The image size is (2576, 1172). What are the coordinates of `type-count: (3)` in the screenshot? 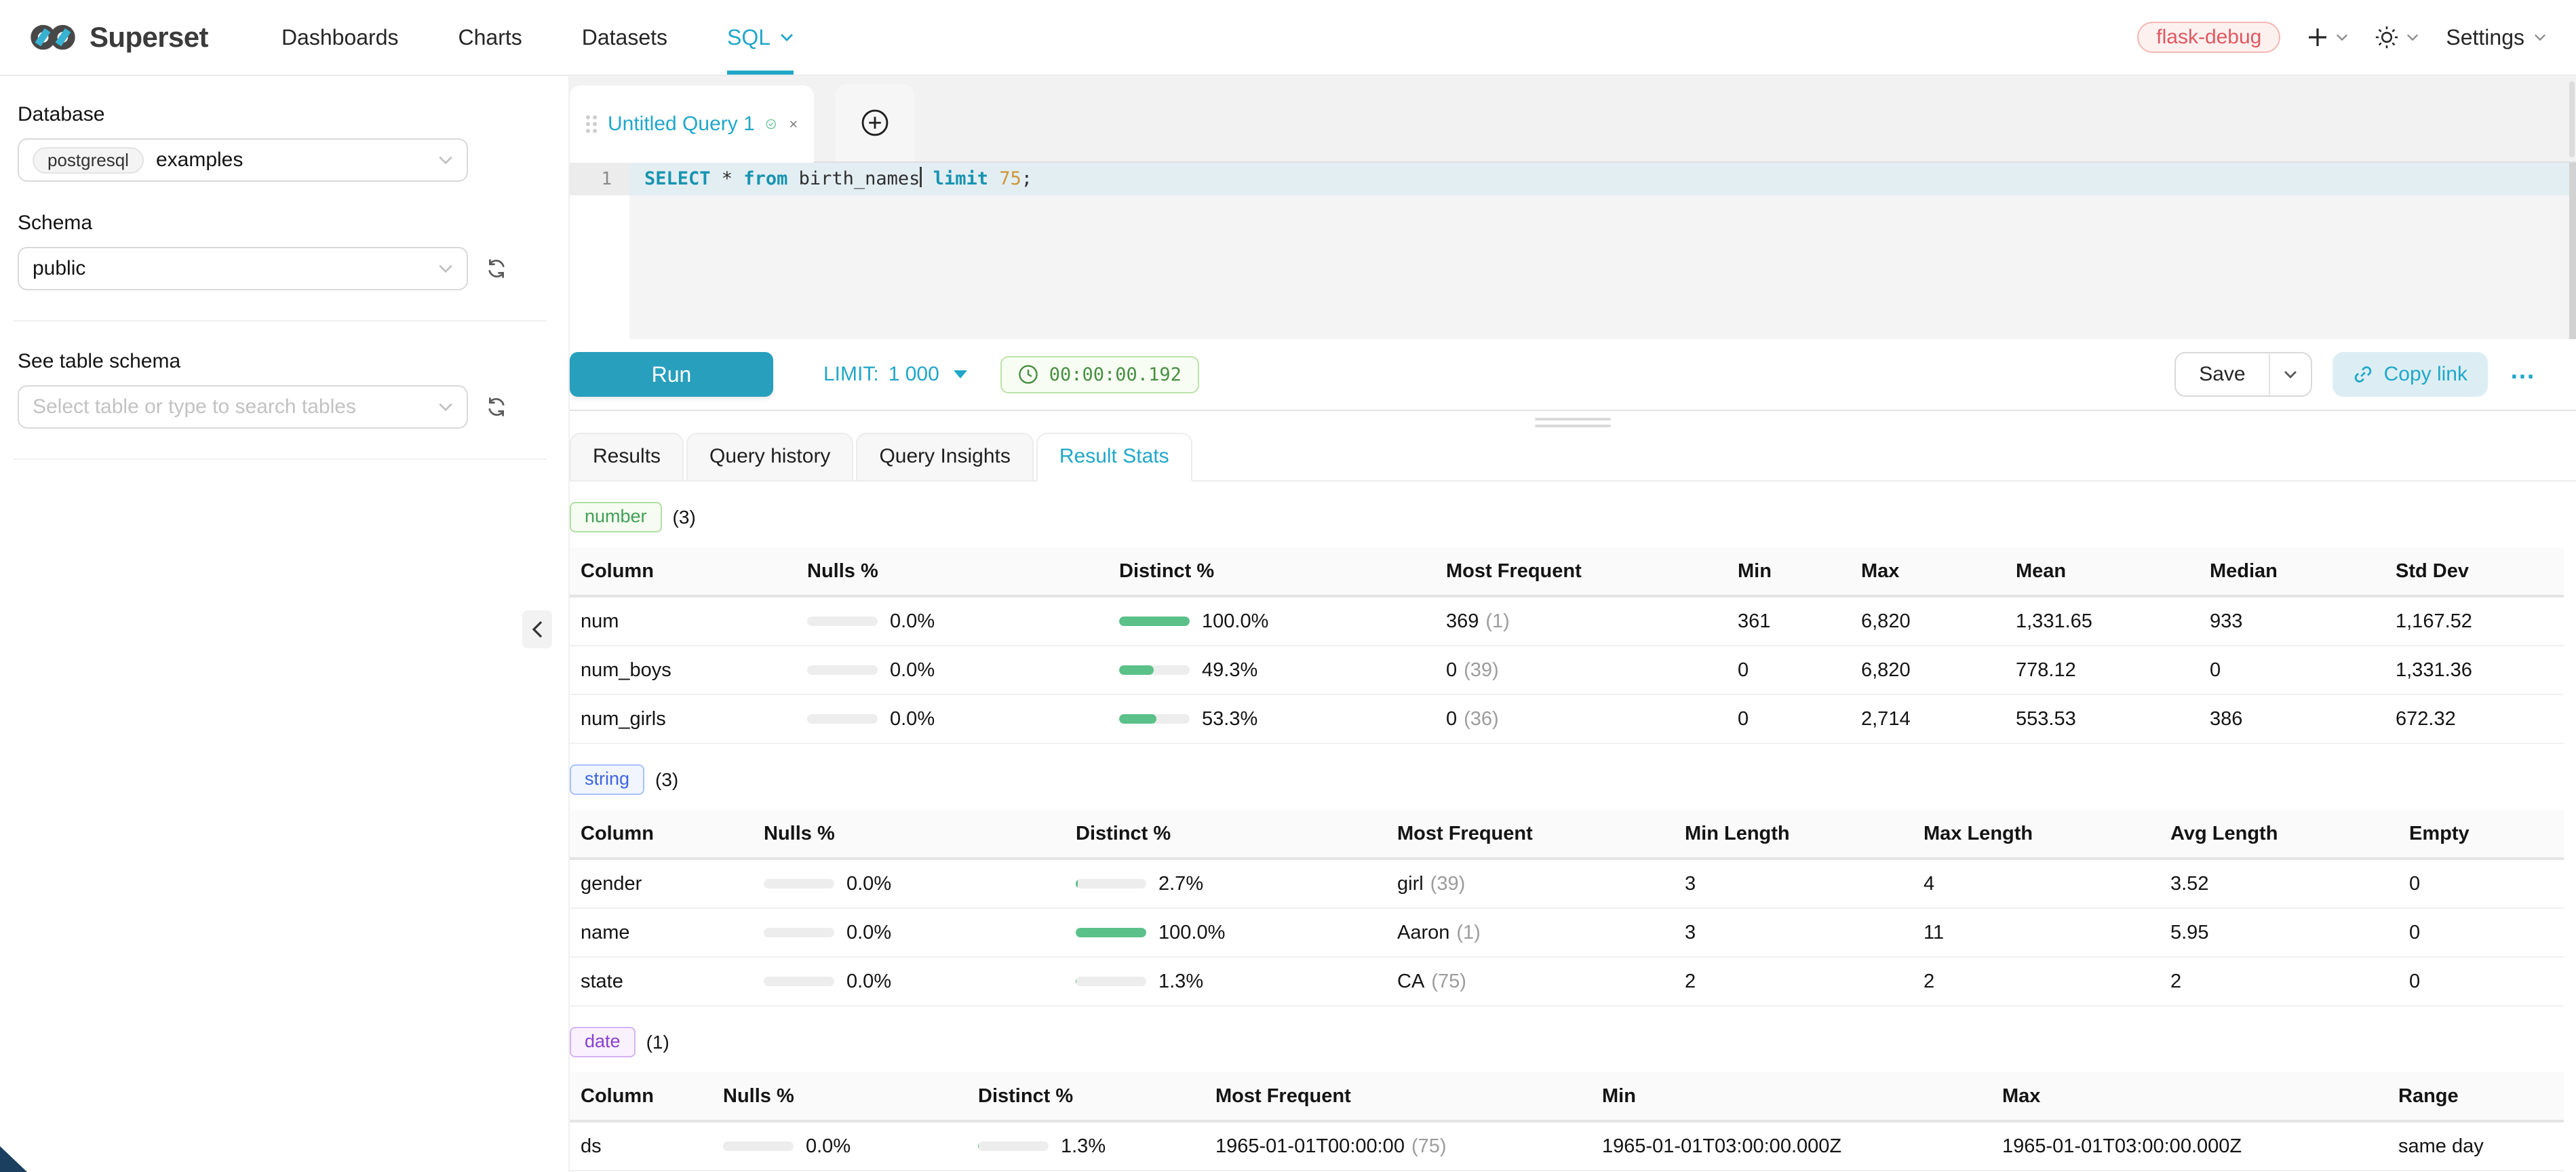 It's located at (667, 779).